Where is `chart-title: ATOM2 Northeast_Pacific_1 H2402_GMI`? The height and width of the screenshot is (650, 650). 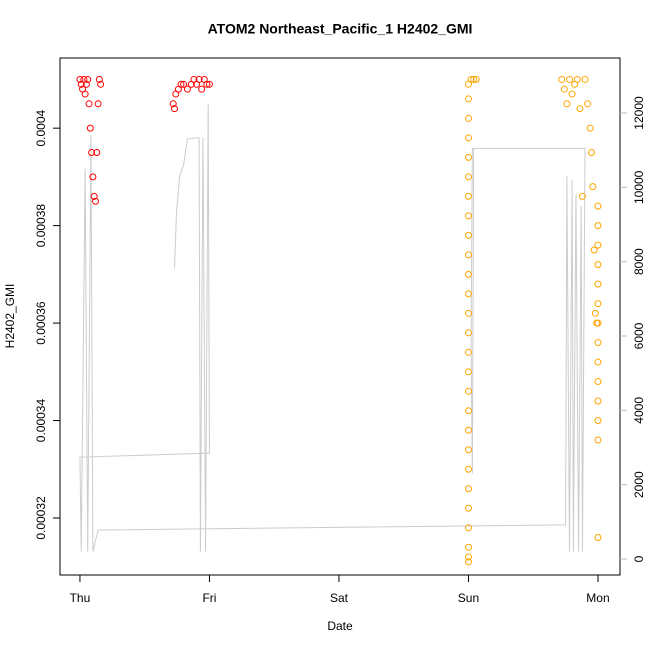 chart-title: ATOM2 Northeast_Pacific_1 H2402_GMI is located at coordinates (340, 29).